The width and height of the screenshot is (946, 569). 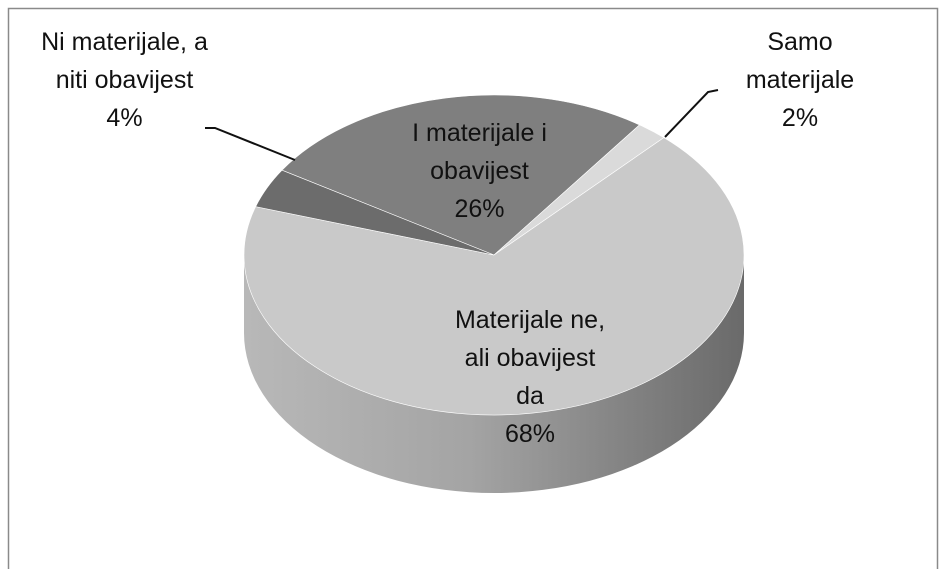 I want to click on slice-label: I materijale i obavijest 26%, so click(x=479, y=171).